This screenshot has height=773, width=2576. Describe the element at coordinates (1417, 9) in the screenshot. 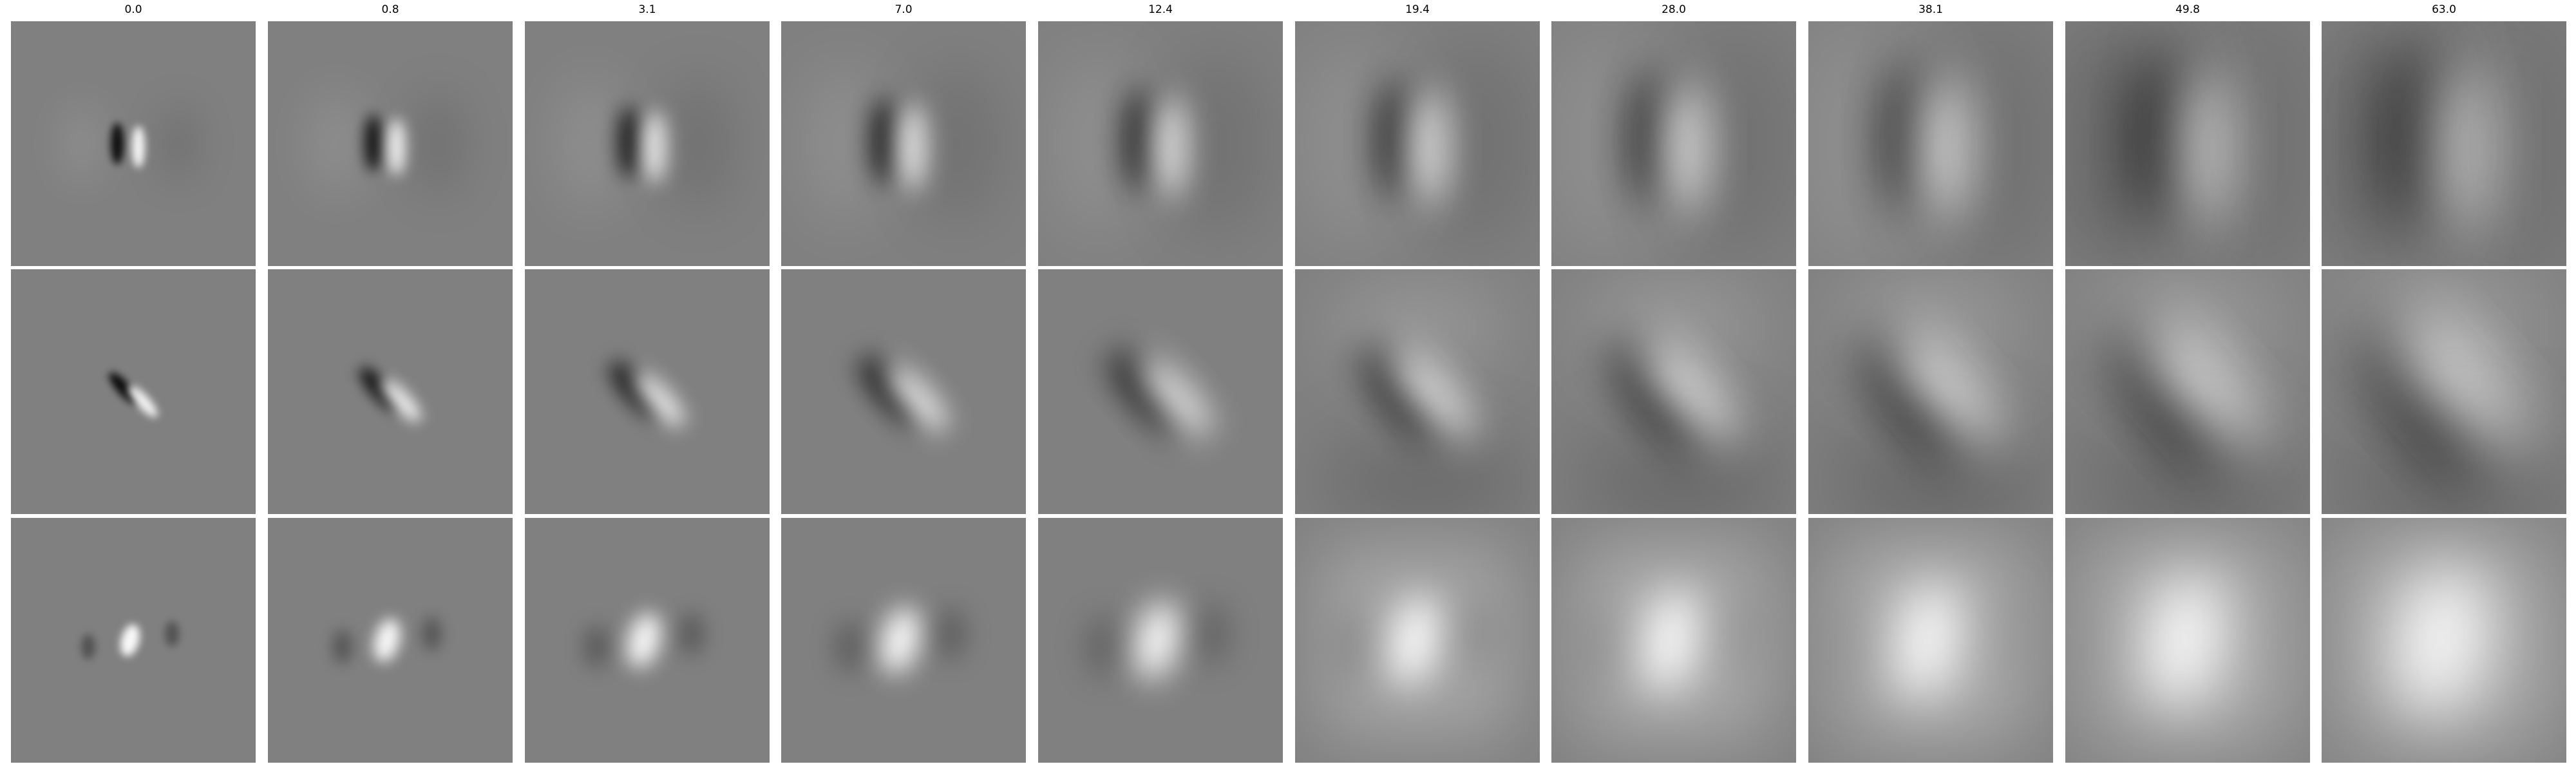

I see `column-title: 19.4` at that location.